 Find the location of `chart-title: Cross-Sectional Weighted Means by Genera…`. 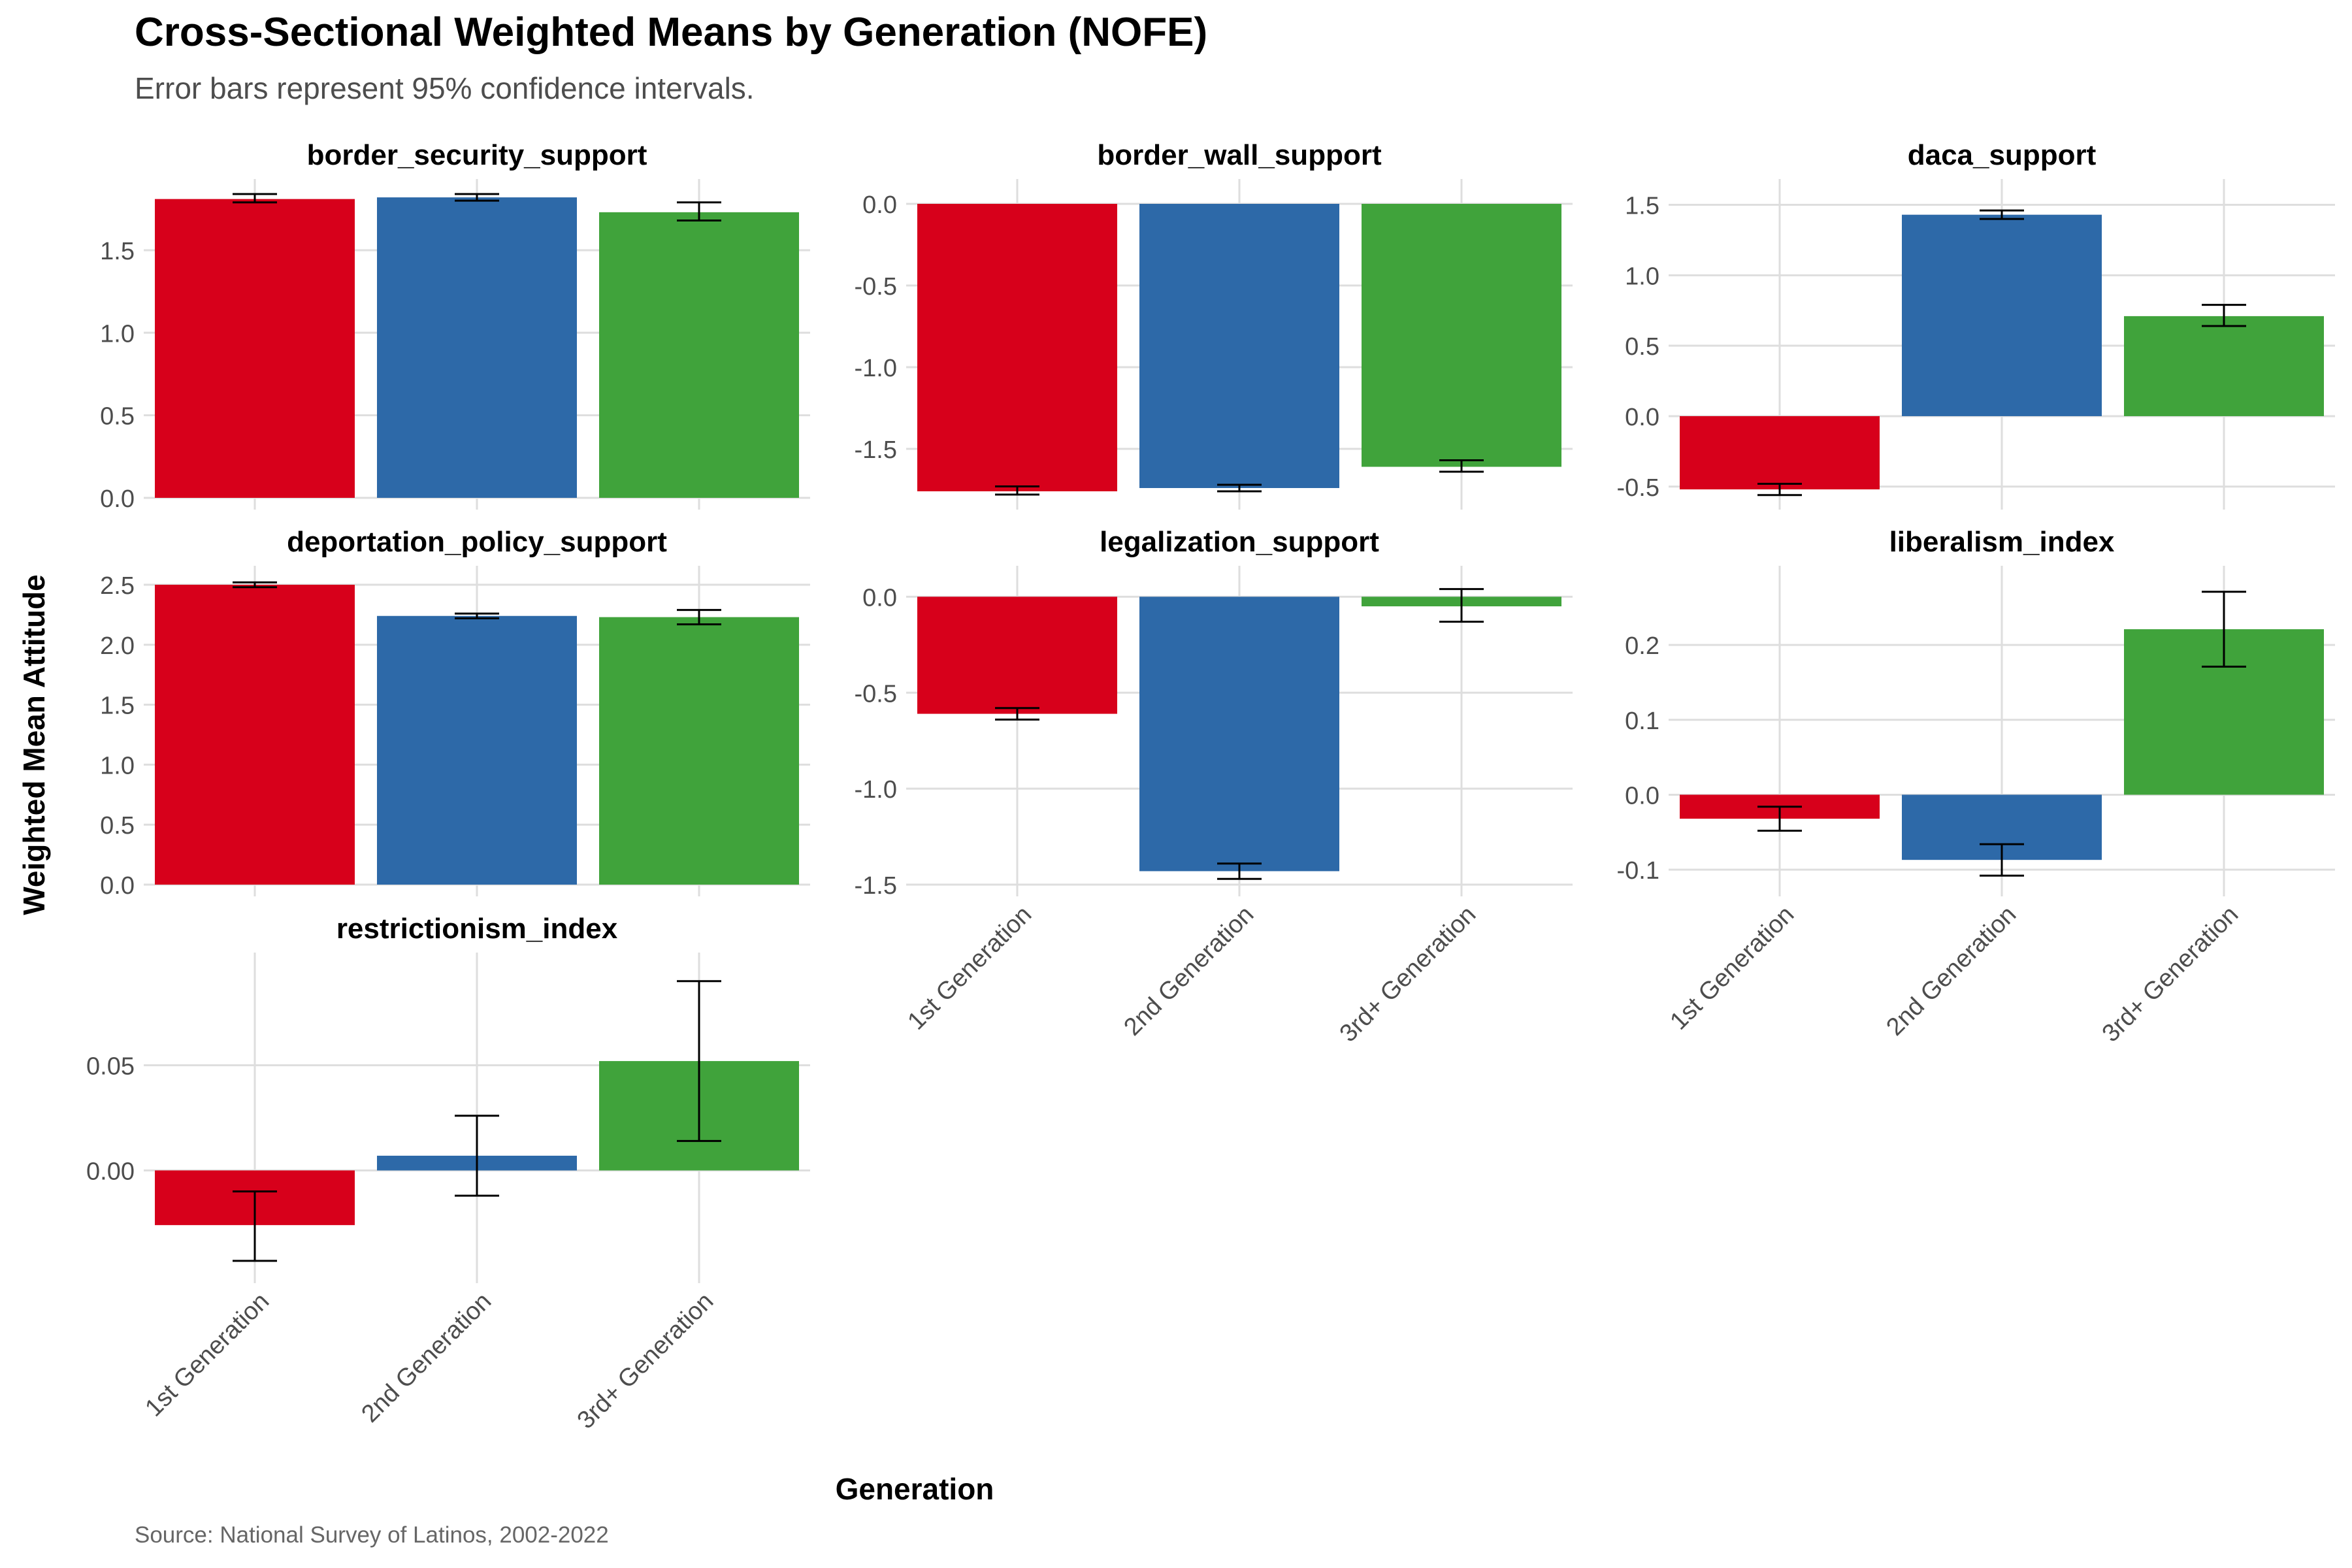

chart-title: Cross-Sectional Weighted Means by Genera… is located at coordinates (671, 32).